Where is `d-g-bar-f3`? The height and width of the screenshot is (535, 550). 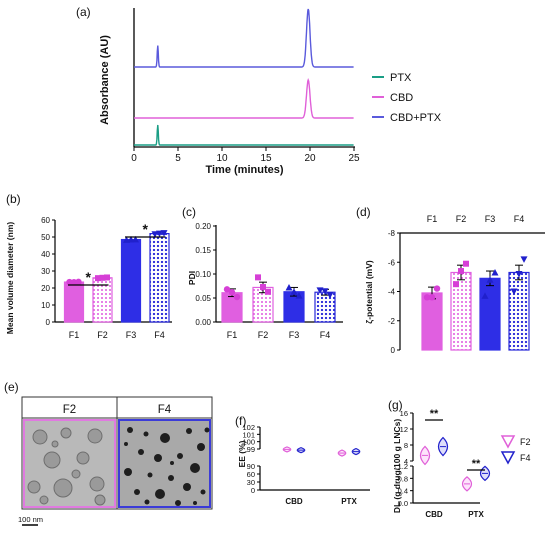
d-g-bar-f3 is located at coordinates (490, 314).